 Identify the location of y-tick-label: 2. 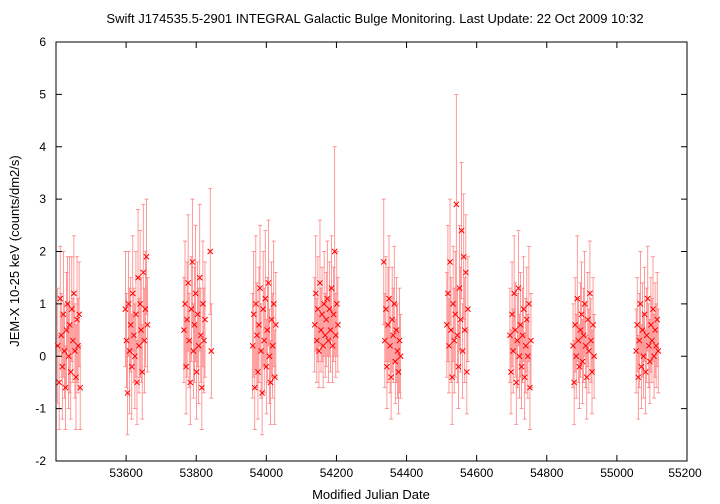
(42, 252).